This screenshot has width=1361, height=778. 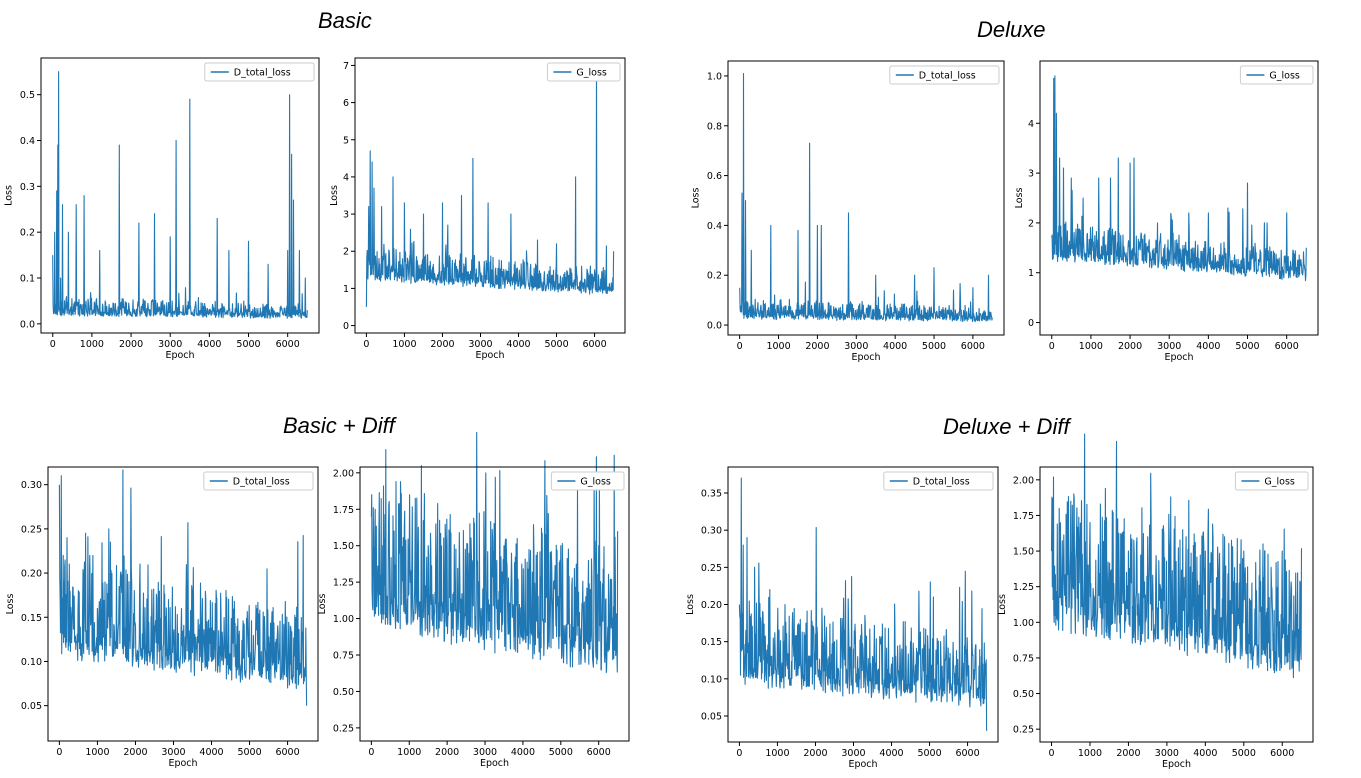 I want to click on y-tick-label: 0.6, so click(x=714, y=176).